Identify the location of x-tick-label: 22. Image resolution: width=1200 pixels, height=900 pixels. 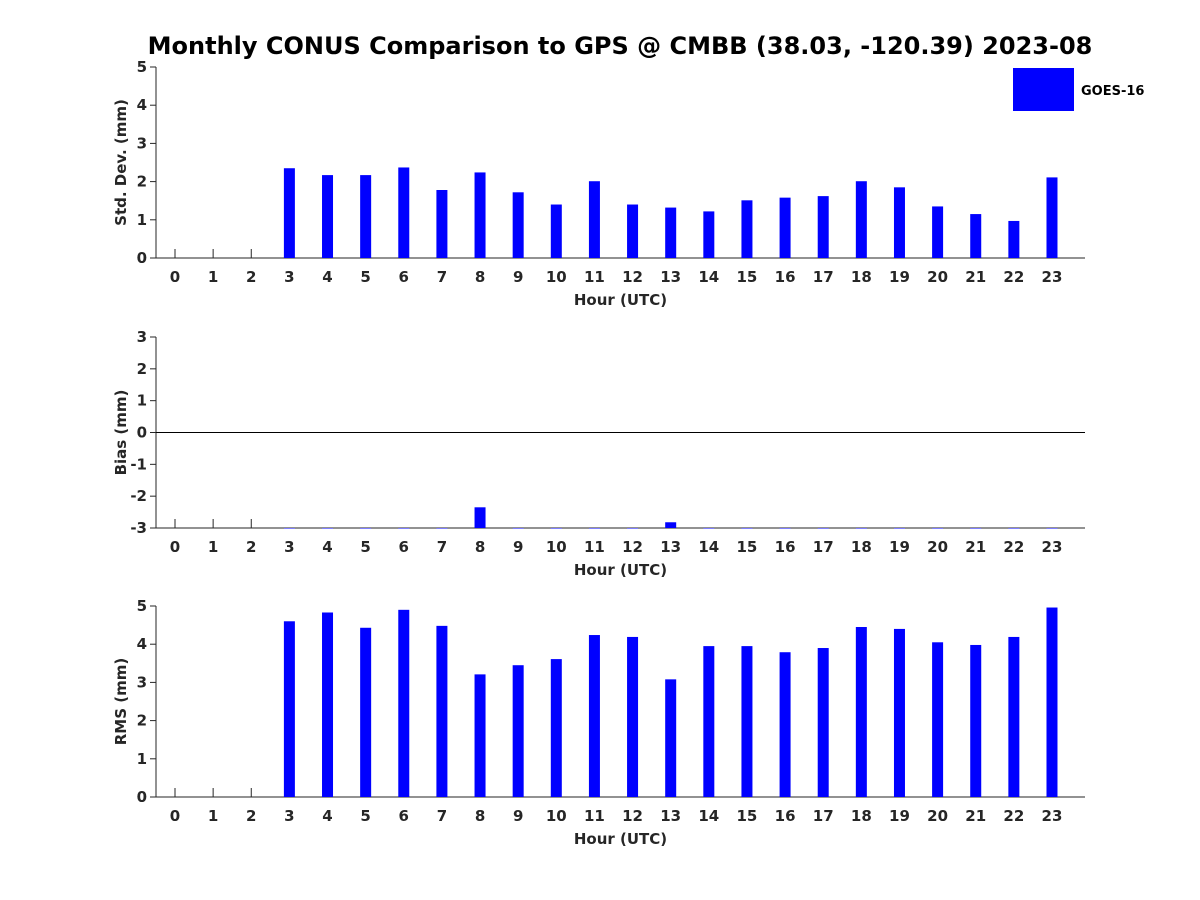
(1013, 816).